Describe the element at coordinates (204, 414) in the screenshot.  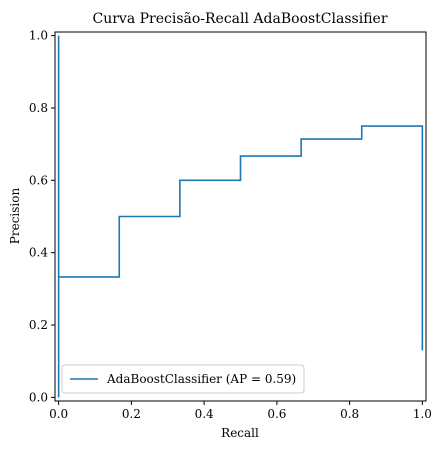
I see `x-tick-label: 0.4` at that location.